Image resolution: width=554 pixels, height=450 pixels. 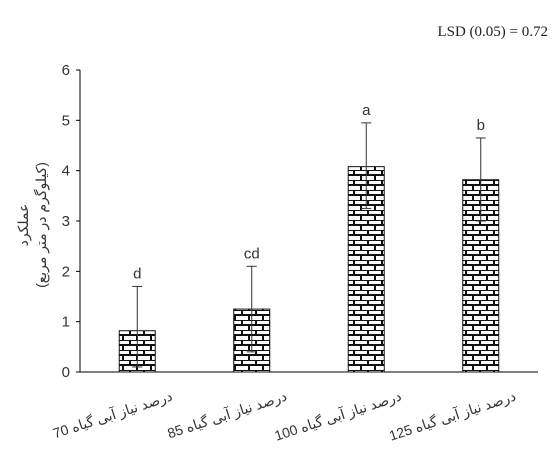 I want to click on lsd-annotation: LSD (0.05) = 0.72, so click(x=492, y=32).